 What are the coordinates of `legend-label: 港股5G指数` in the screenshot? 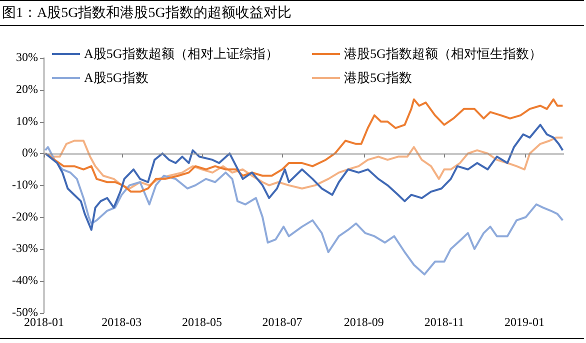 It's located at (378, 78).